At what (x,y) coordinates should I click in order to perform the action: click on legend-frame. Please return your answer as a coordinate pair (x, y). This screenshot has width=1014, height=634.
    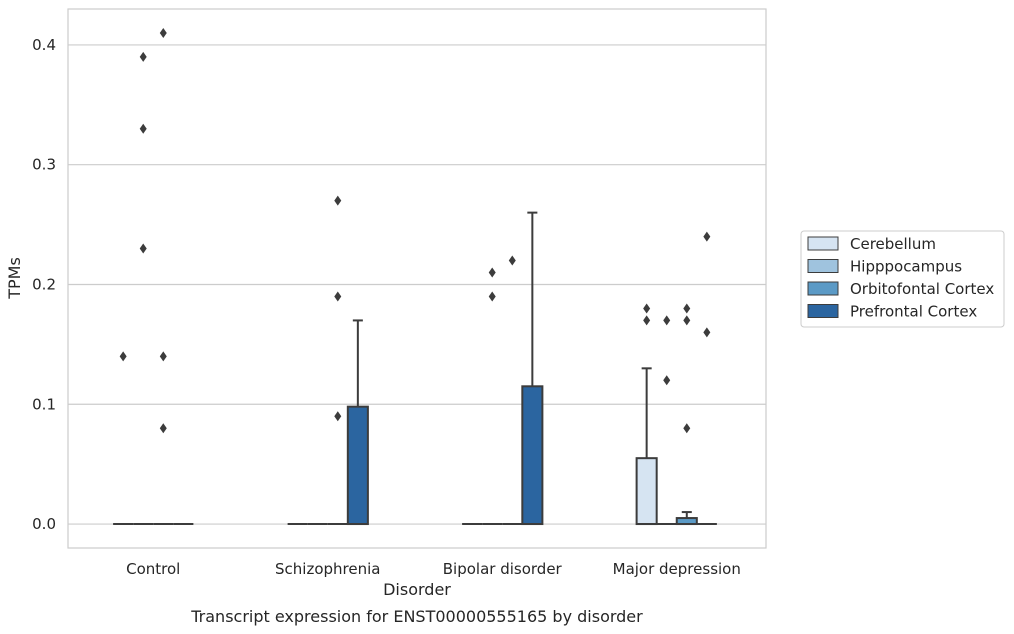
    Looking at the image, I should click on (902, 279).